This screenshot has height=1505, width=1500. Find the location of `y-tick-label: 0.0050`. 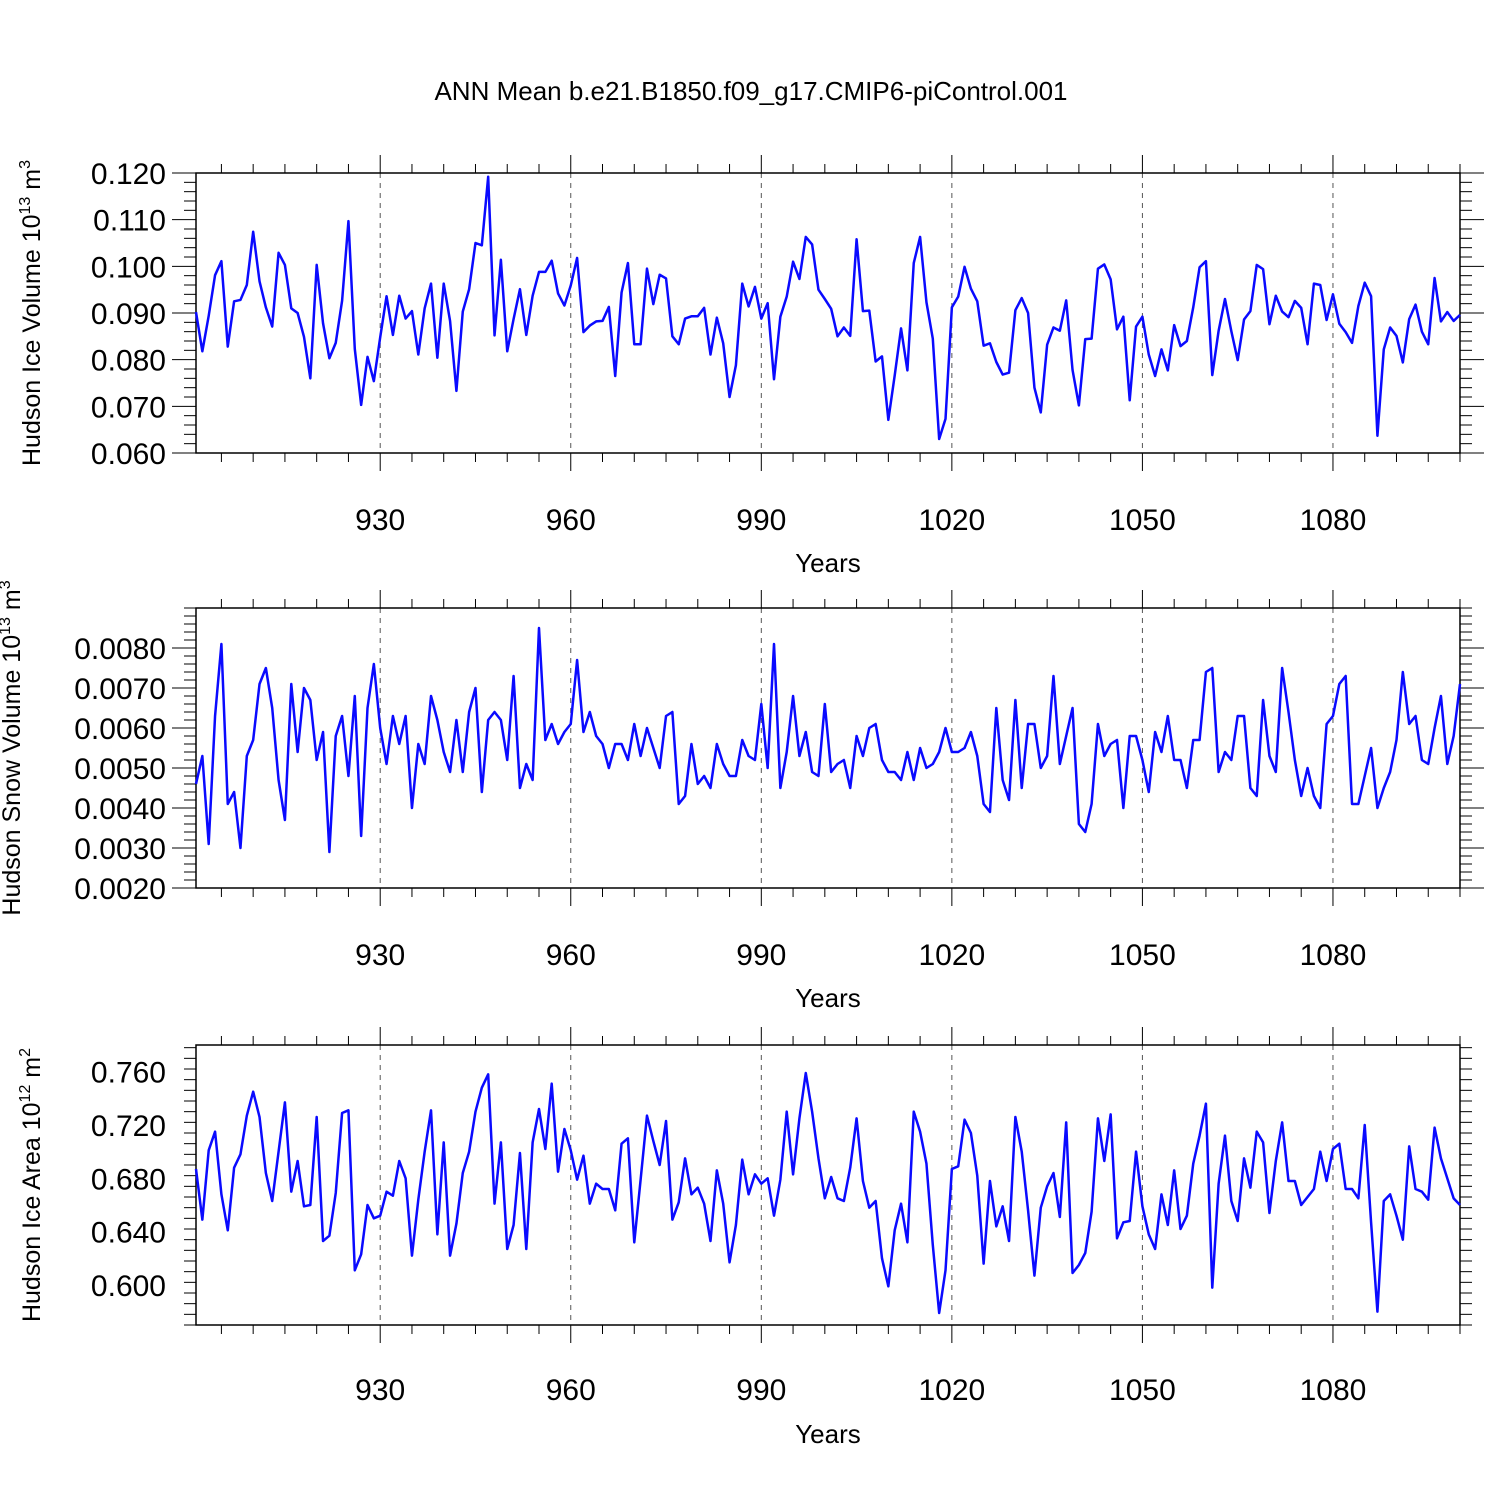

y-tick-label: 0.0050 is located at coordinates (120, 769).